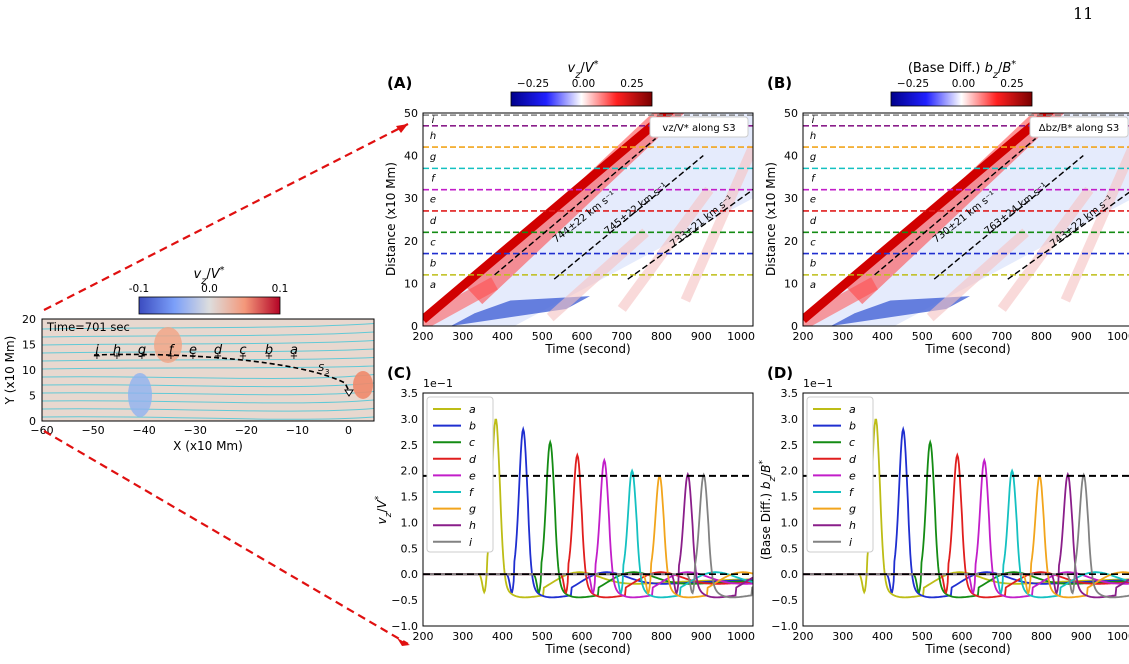 This screenshot has width=1129, height=664. What do you see at coordinates (117, 356) in the screenshot?
I see `left-point-marker-h: +` at bounding box center [117, 356].